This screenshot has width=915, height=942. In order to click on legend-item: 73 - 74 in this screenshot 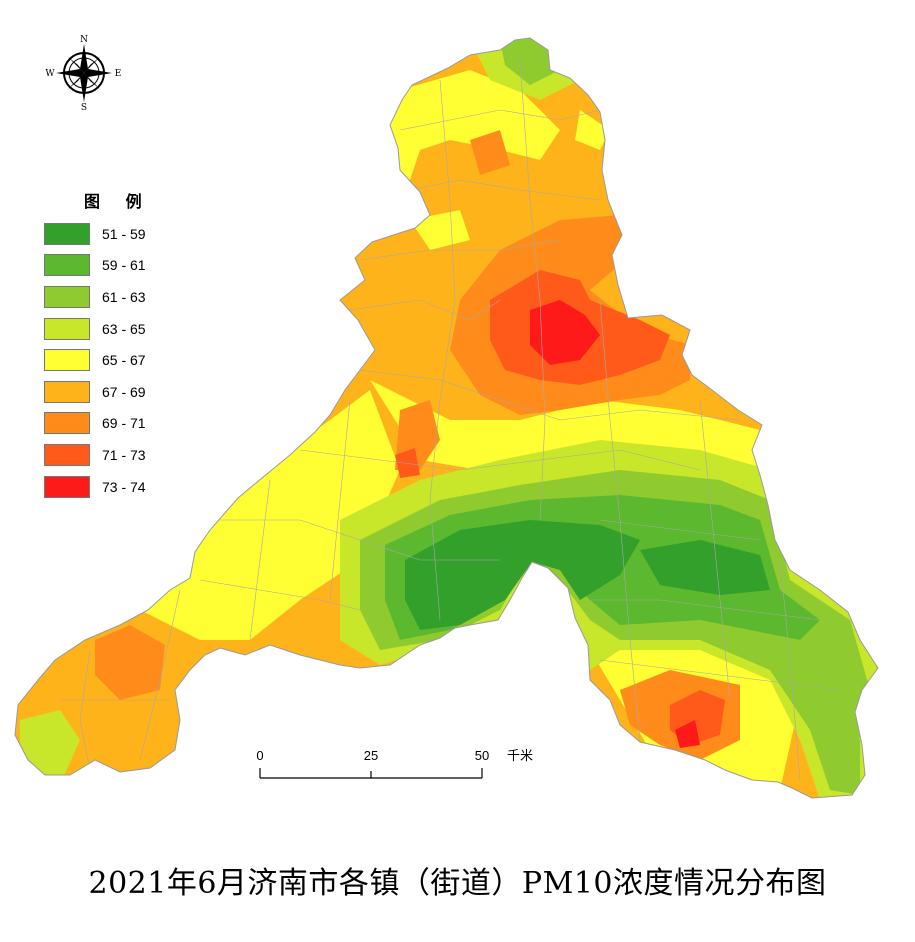, I will do `click(109, 487)`.